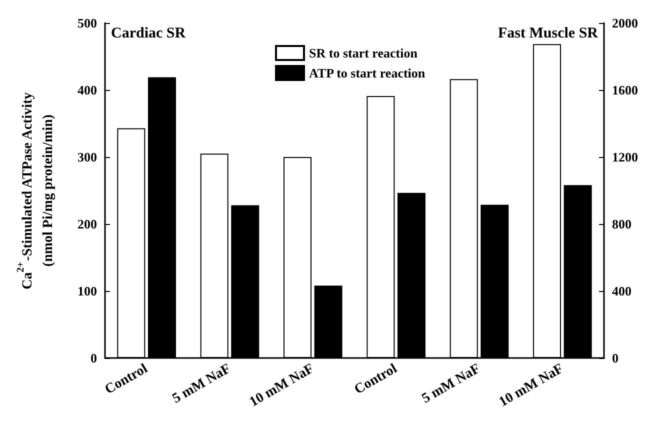 Image resolution: width=653 pixels, height=438 pixels. I want to click on y-tick-label: 400, so click(87, 90).